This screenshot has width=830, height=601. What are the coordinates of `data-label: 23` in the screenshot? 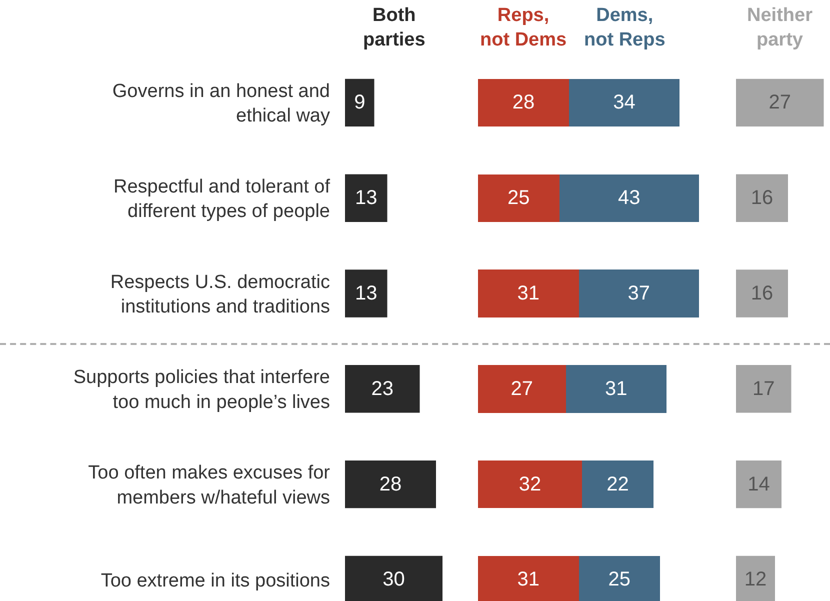 It's located at (382, 389).